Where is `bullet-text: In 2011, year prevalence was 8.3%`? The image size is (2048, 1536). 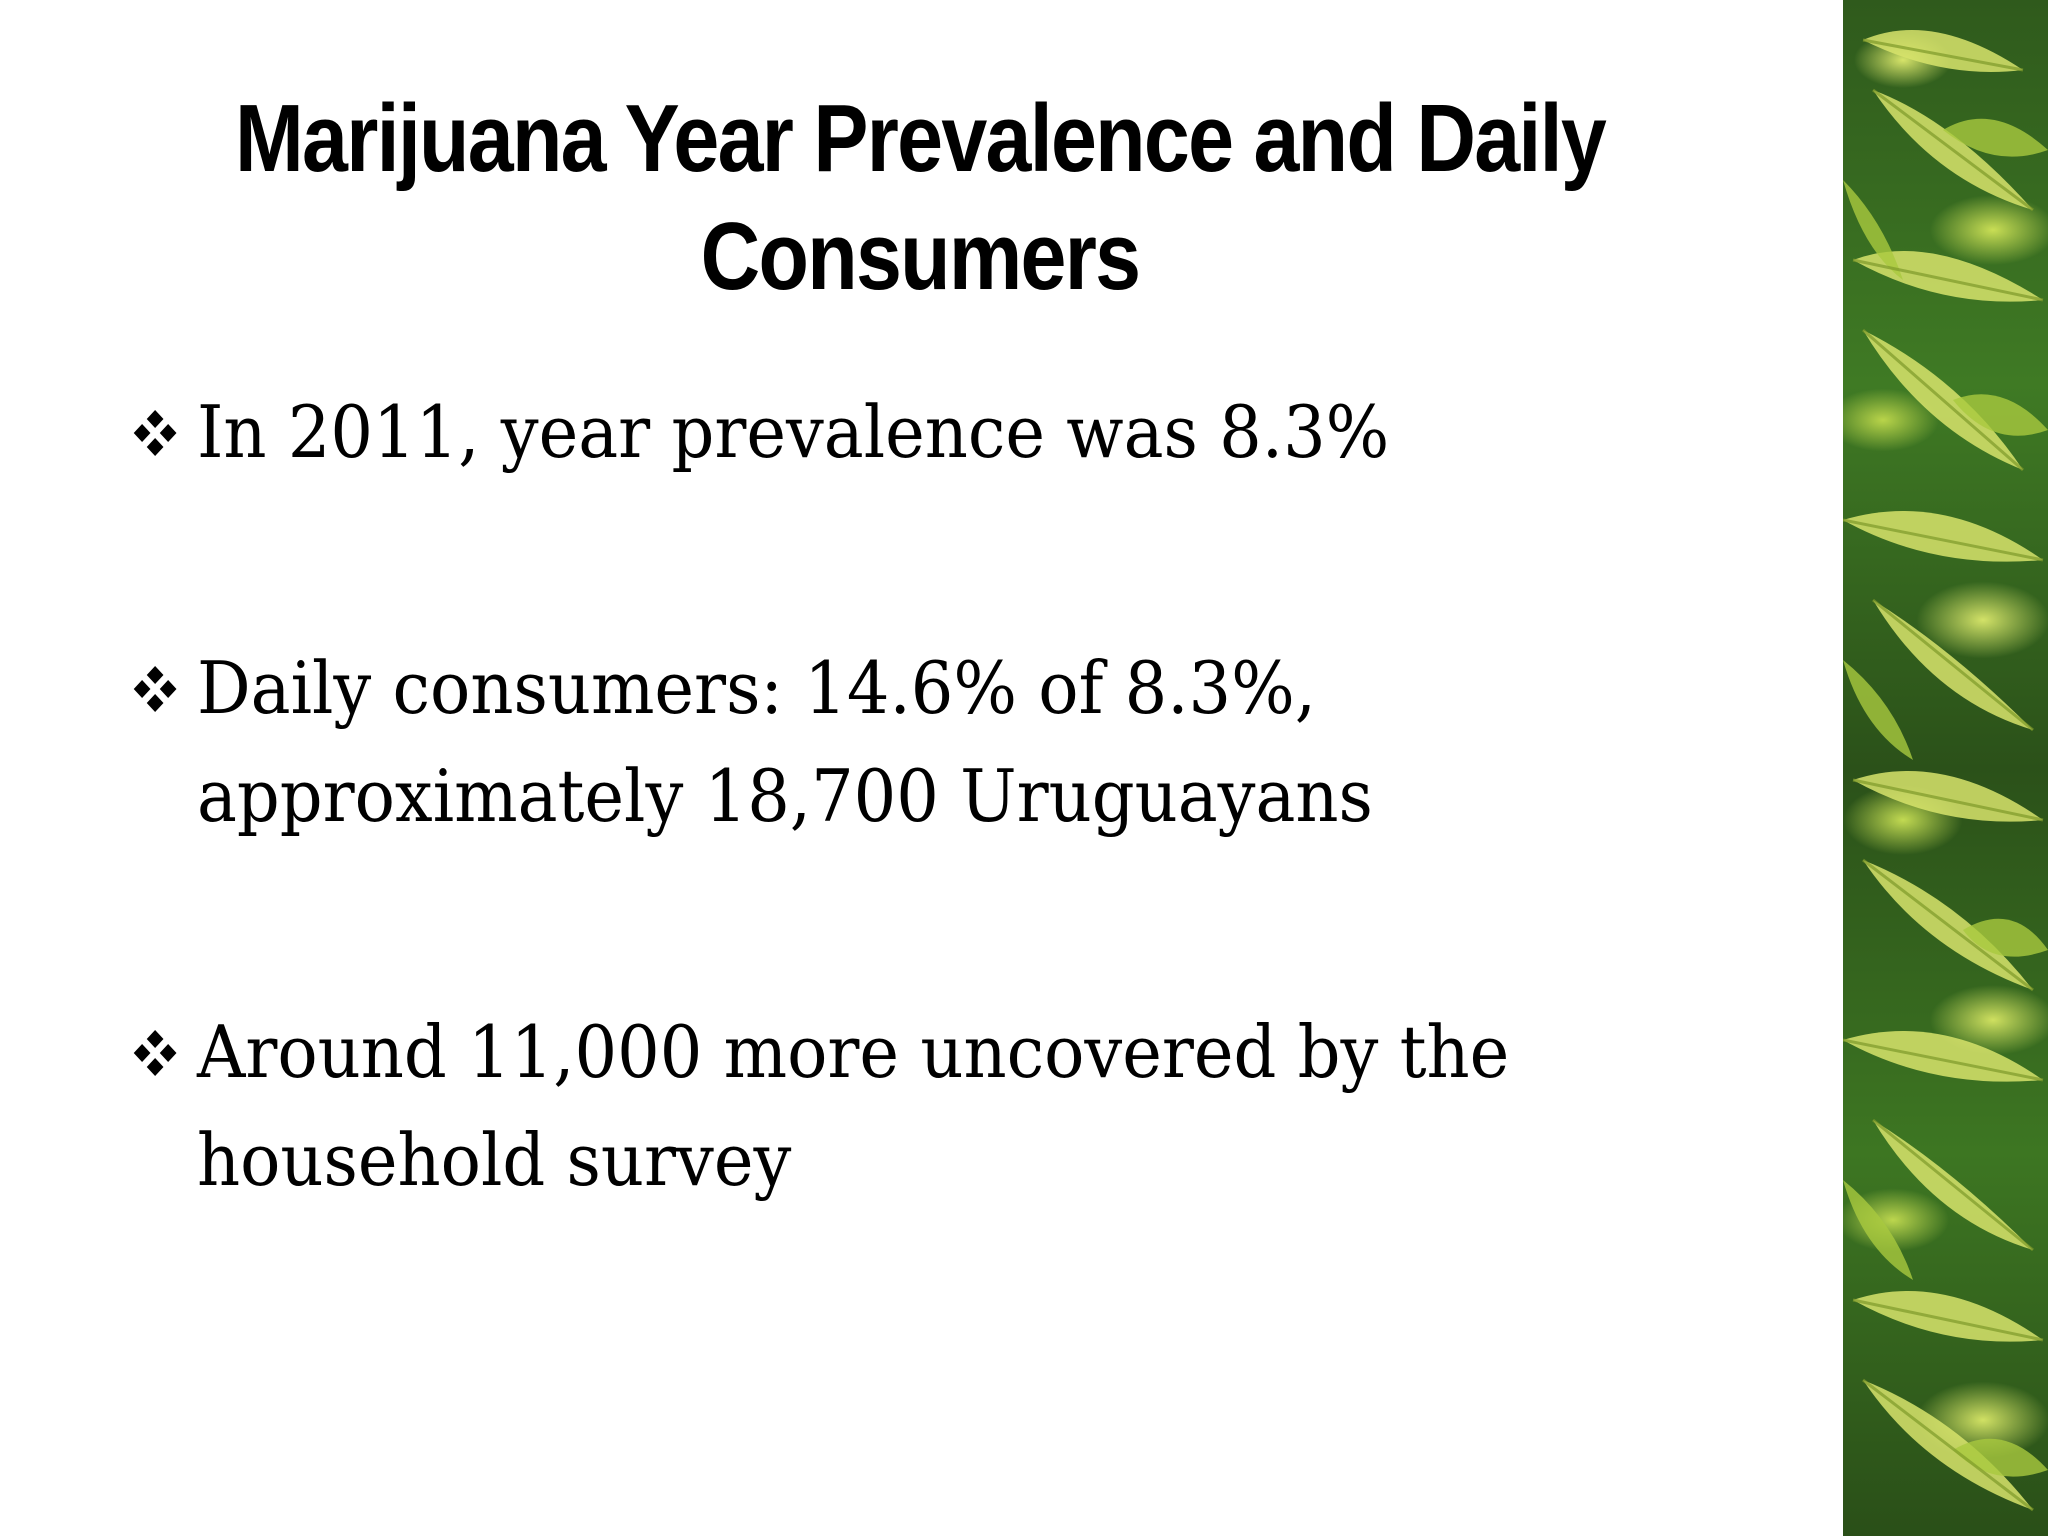
bullet-text: In 2011, year prevalence was 8.3% is located at coordinates (793, 432).